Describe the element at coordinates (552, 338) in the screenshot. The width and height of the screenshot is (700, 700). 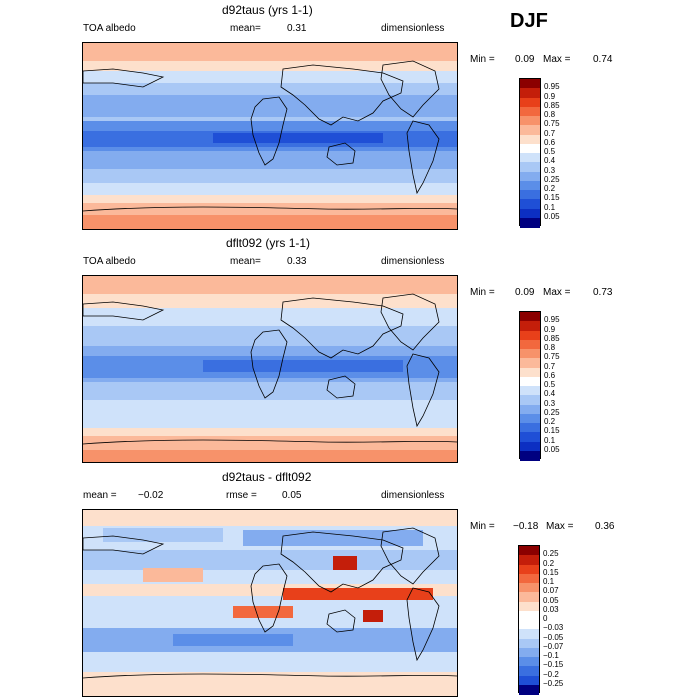
I see `colorbar-tick-label: 0.85` at that location.